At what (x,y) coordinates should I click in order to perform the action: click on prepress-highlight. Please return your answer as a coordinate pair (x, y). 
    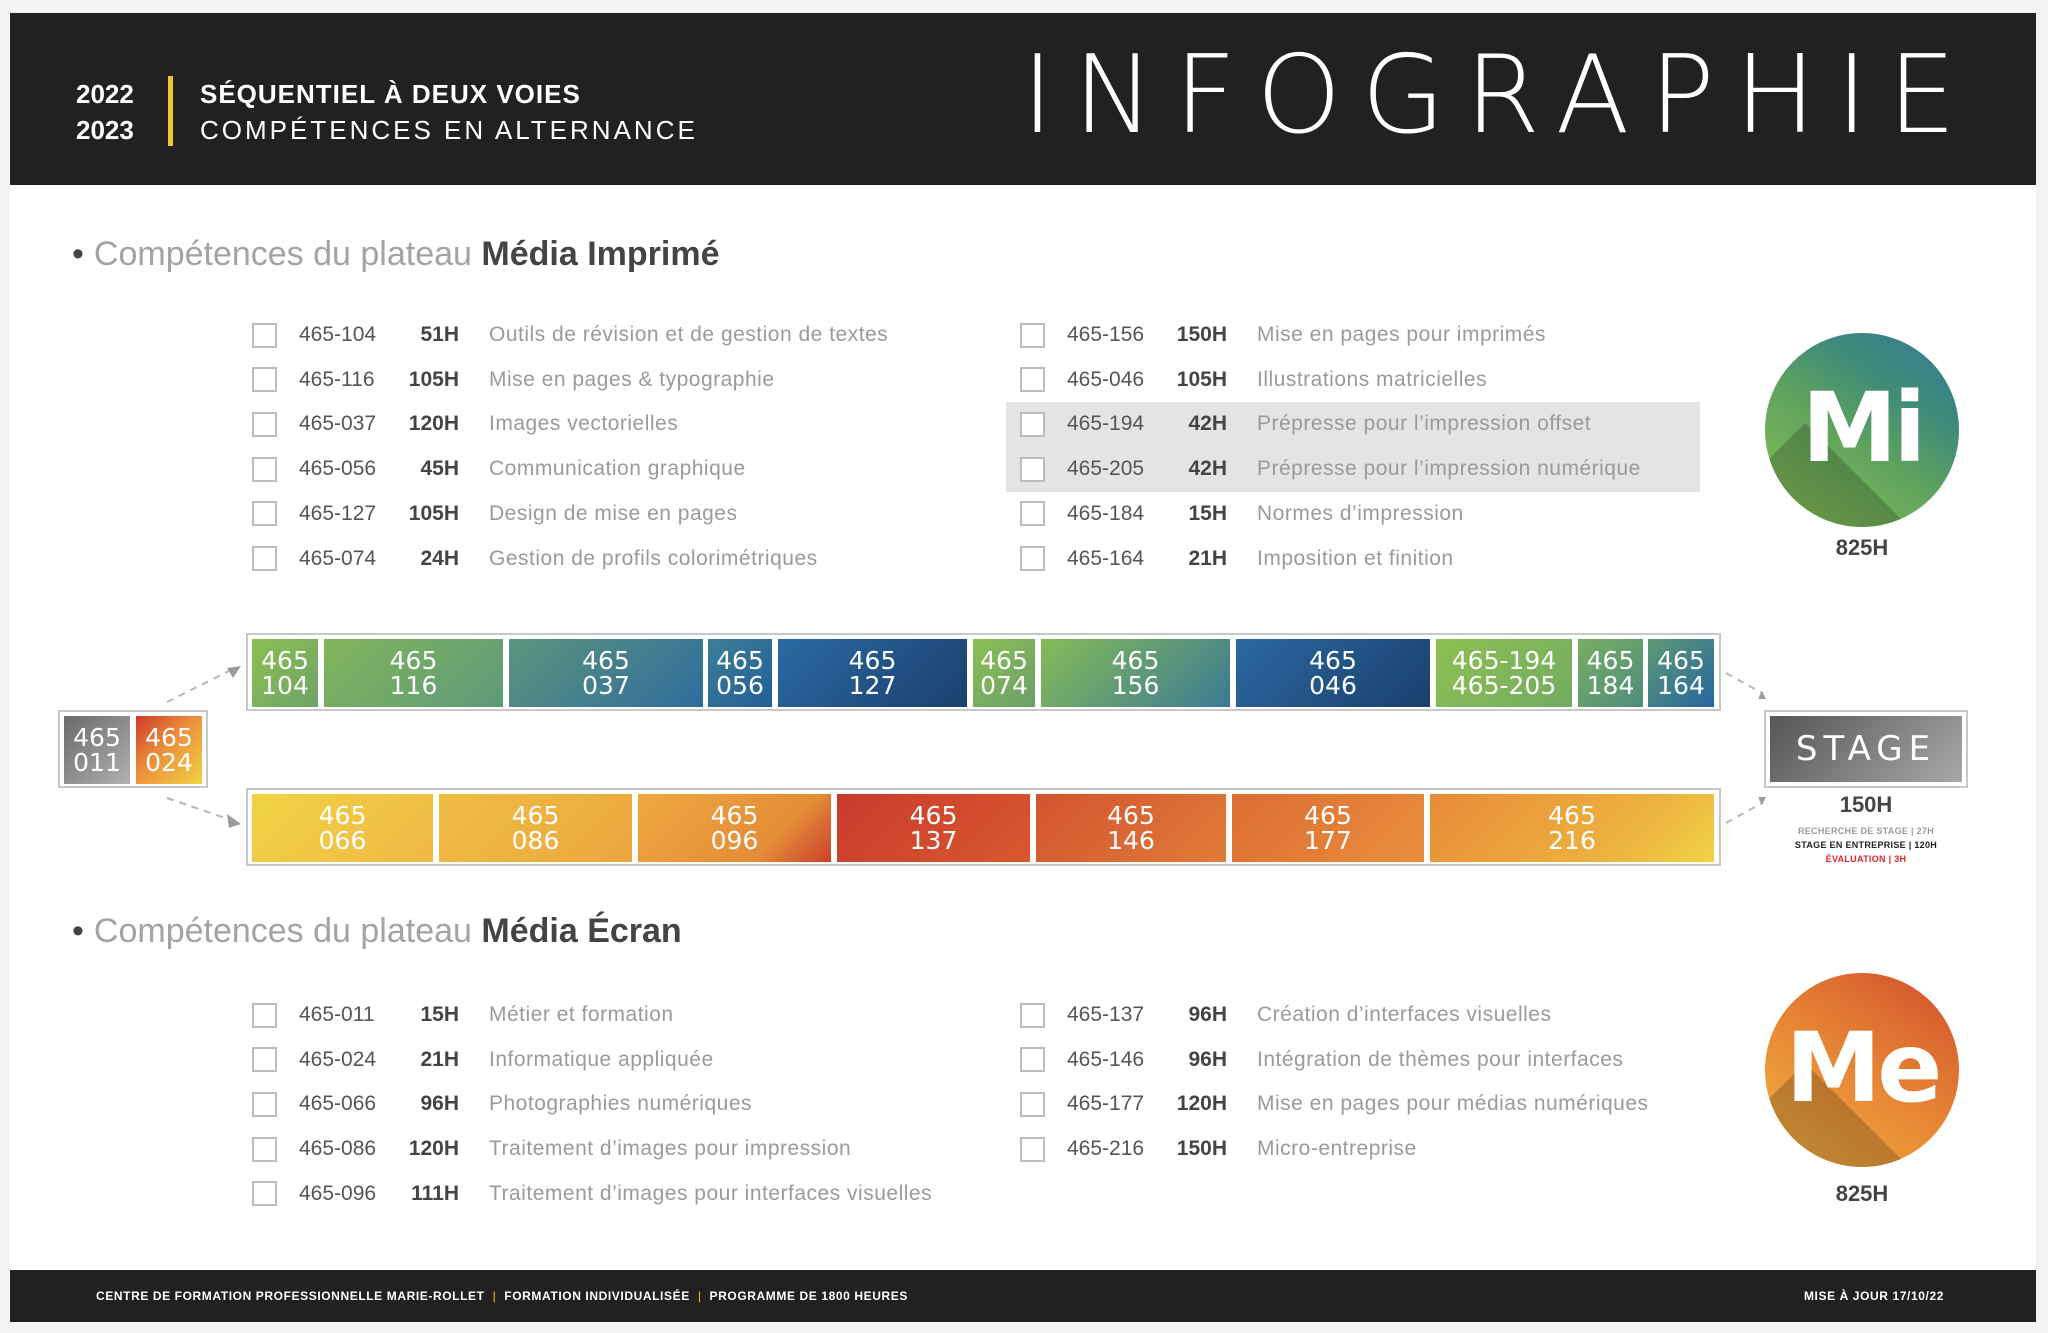
    Looking at the image, I should click on (1353, 447).